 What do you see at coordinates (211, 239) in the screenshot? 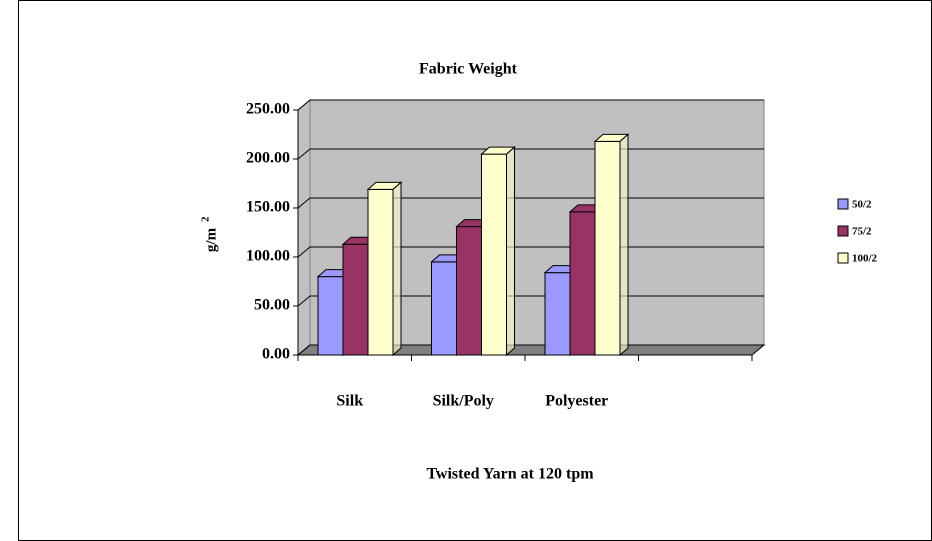
I see `y-axis-title-text: g/m` at bounding box center [211, 239].